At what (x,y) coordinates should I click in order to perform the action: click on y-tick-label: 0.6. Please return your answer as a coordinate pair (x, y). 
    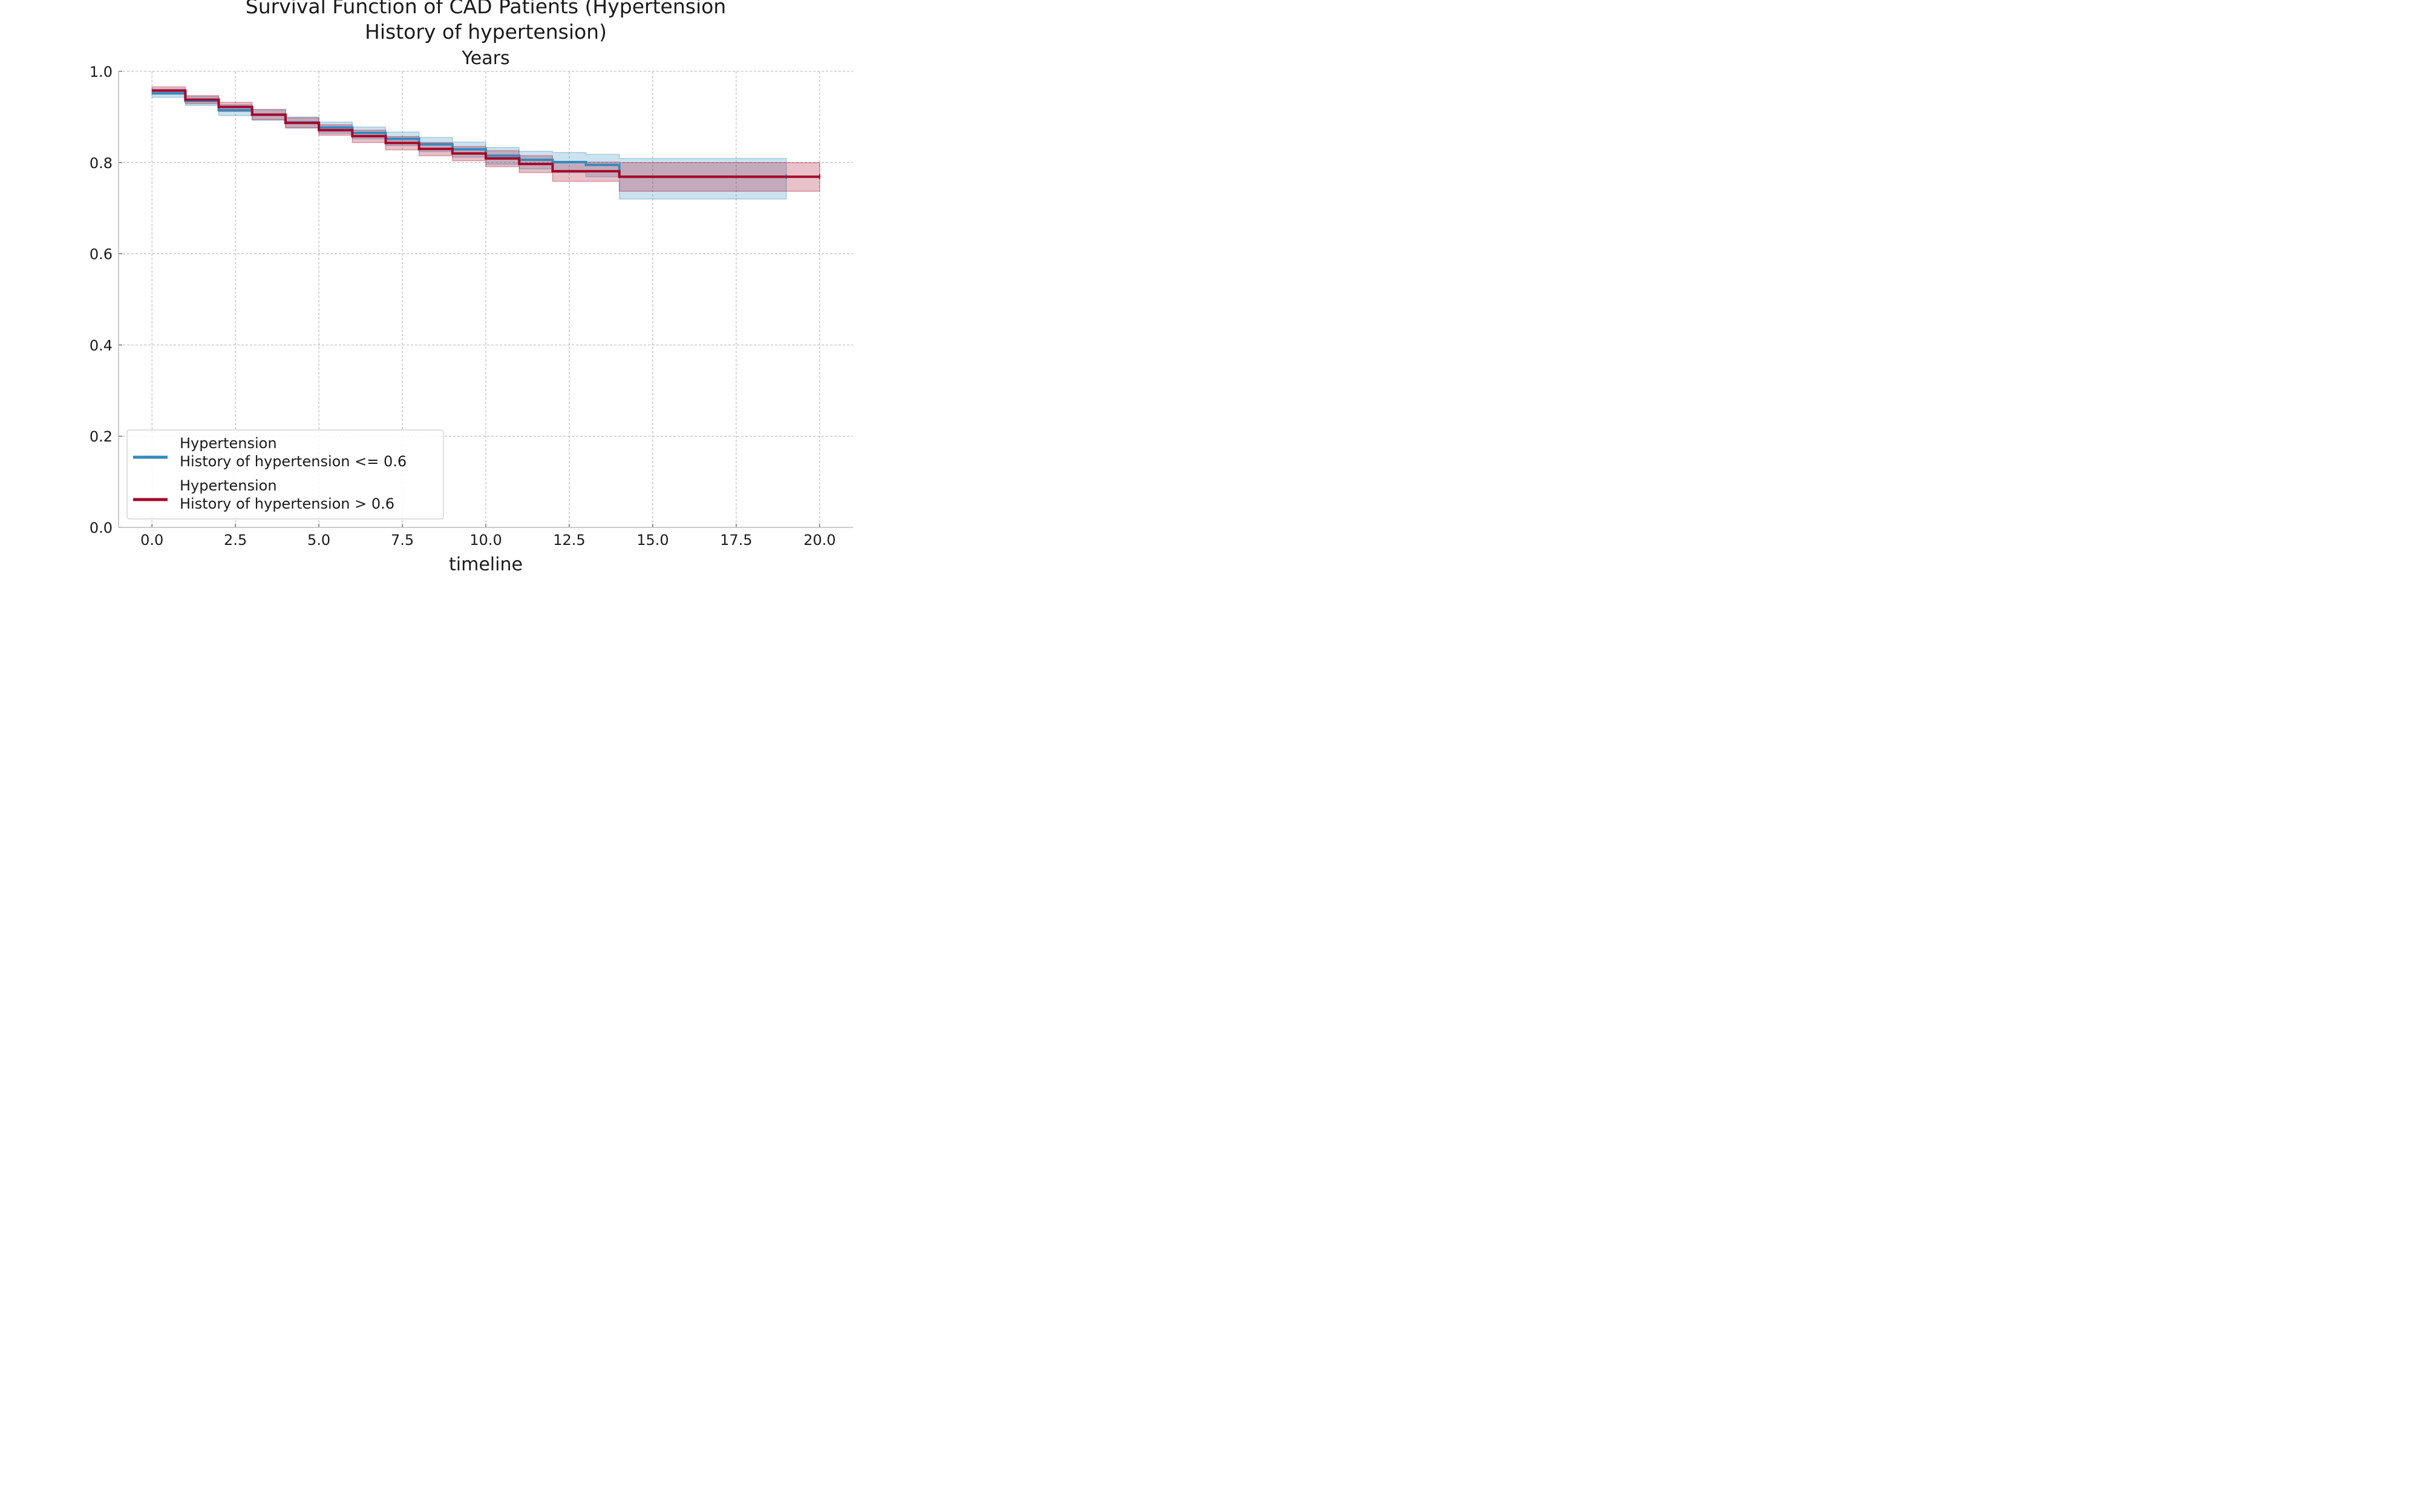
    Looking at the image, I should click on (101, 254).